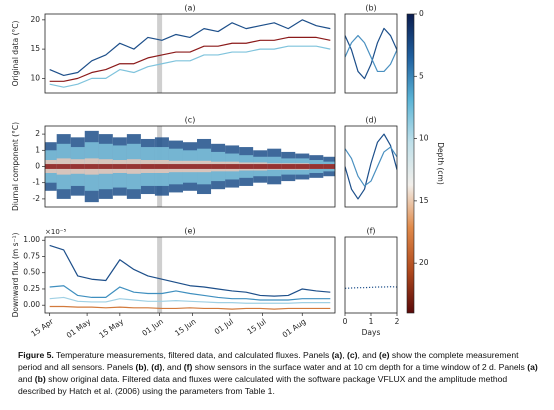 The height and width of the screenshot is (410, 554). Describe the element at coordinates (31, 255) in the screenshot. I see `y-tick-label: 0.75` at that location.